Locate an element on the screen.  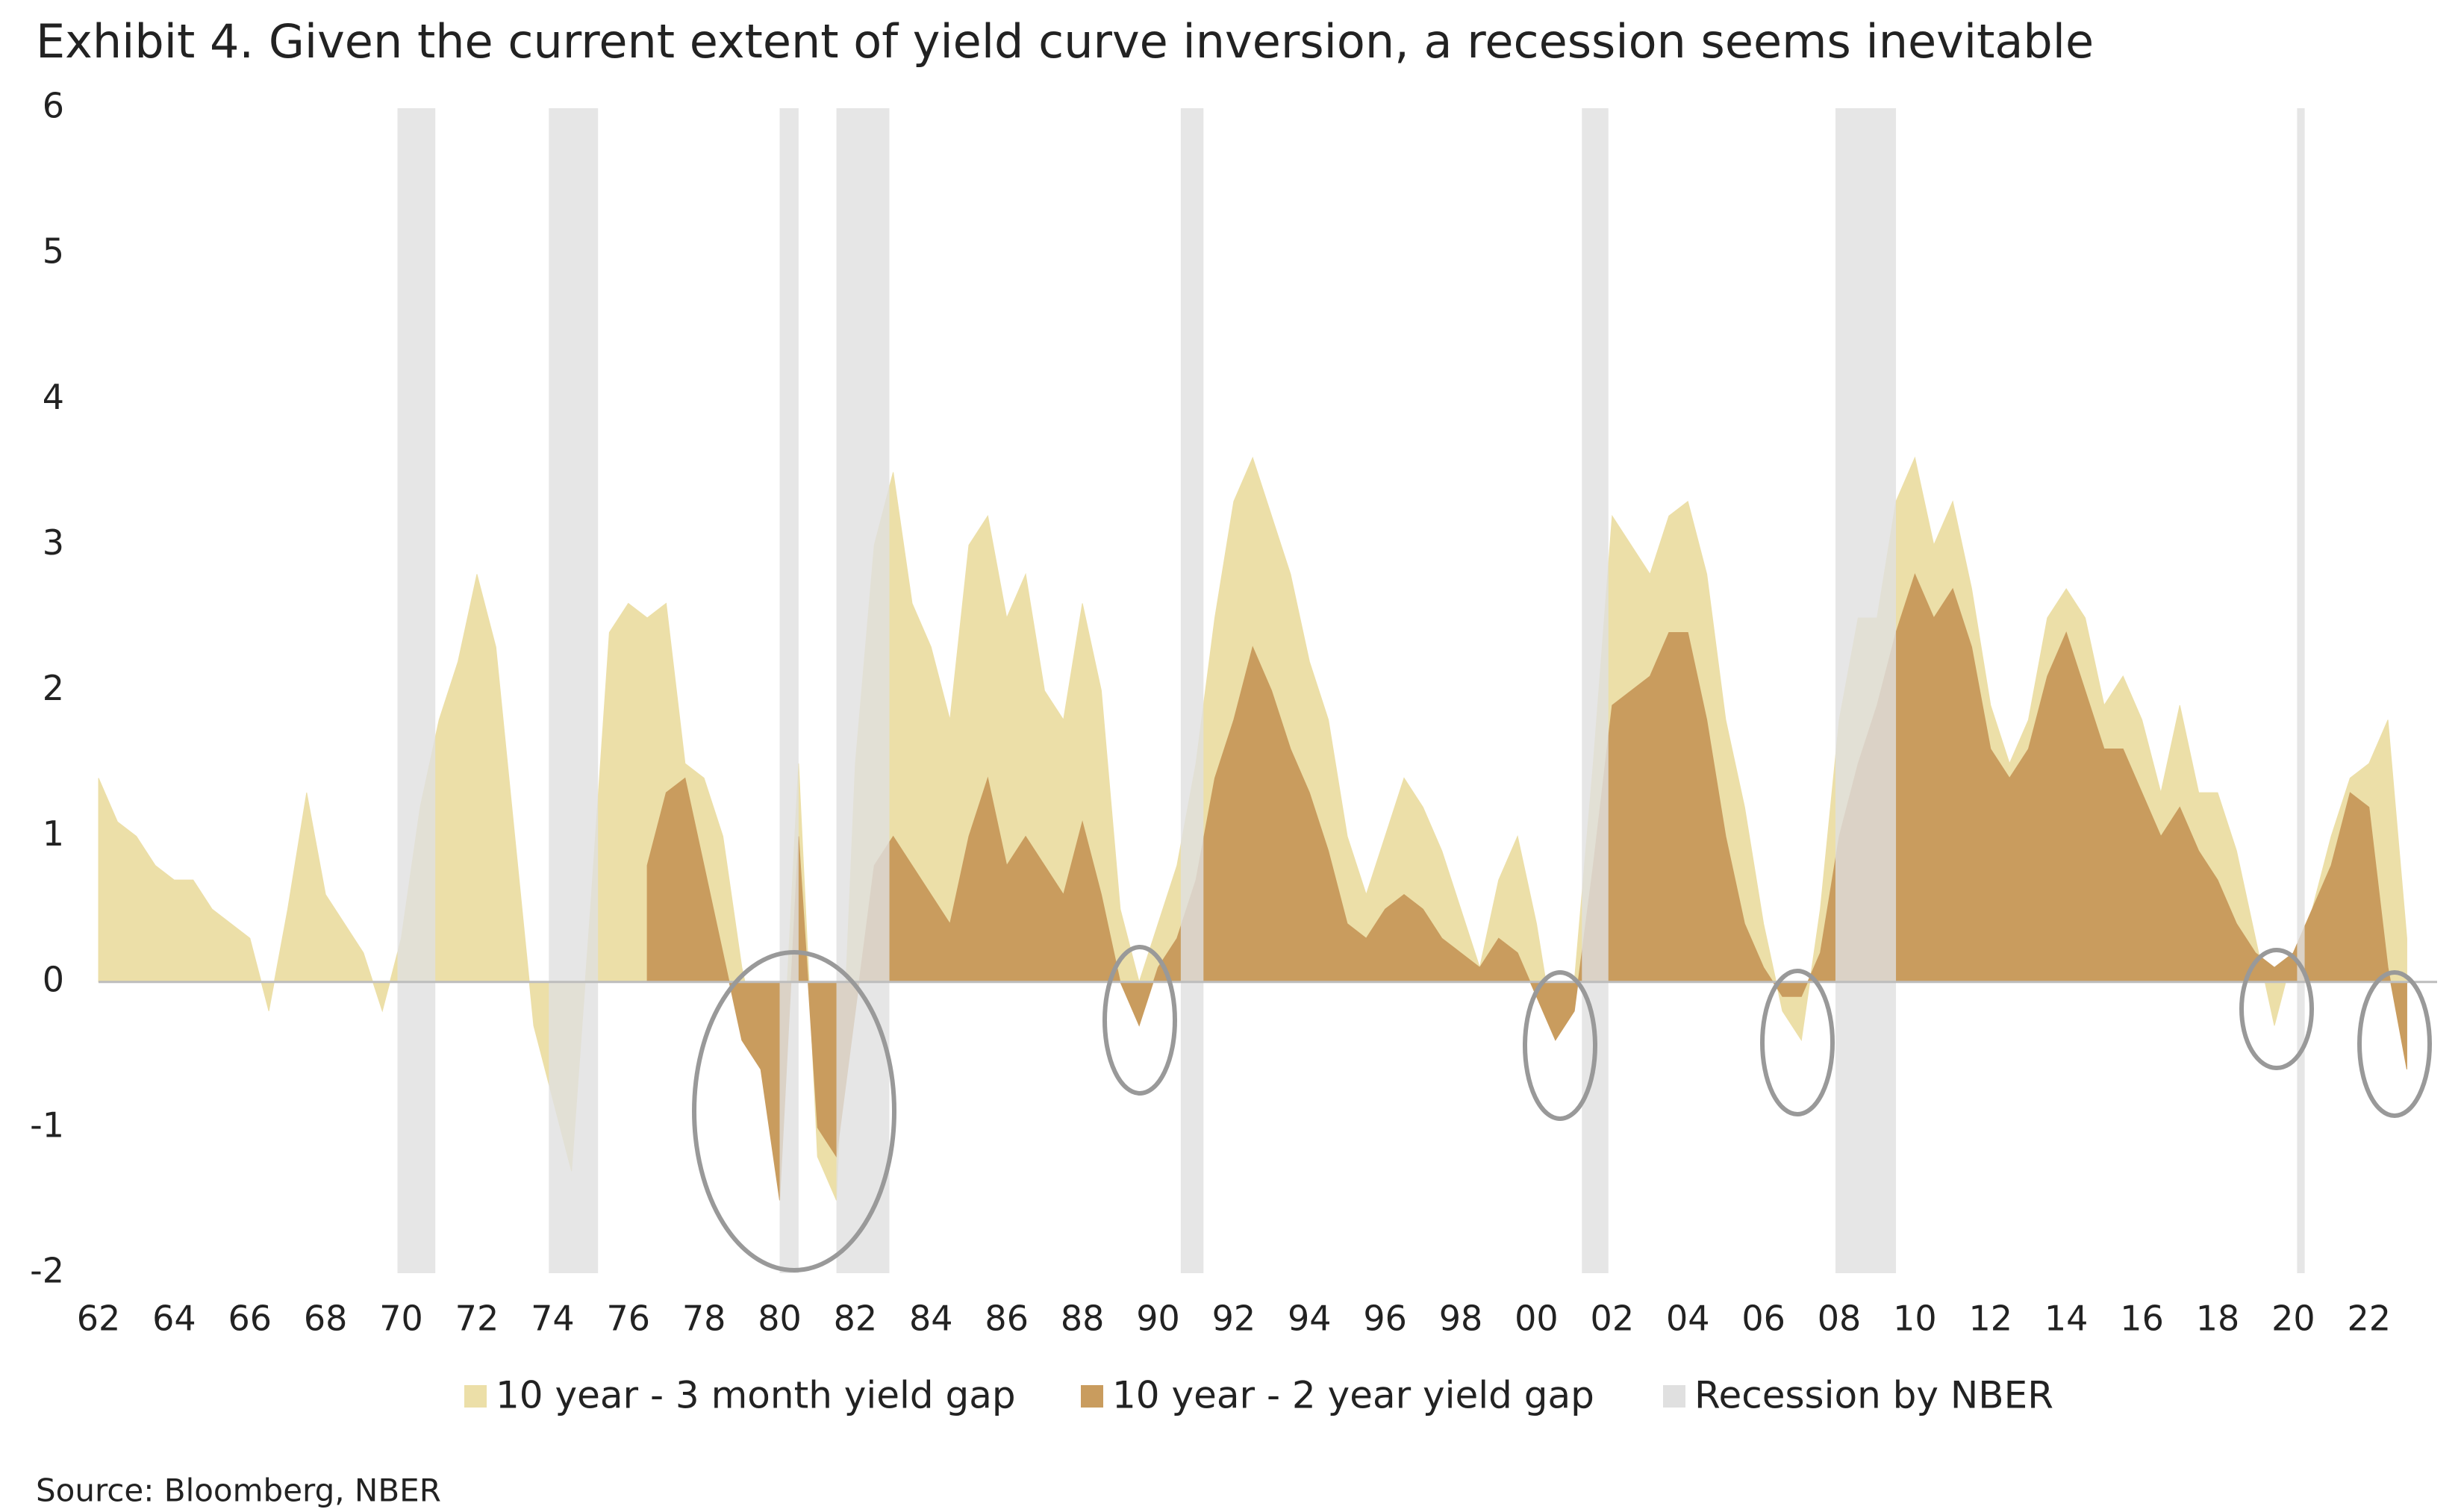
y-tick-label: 0 is located at coordinates (53, 979).